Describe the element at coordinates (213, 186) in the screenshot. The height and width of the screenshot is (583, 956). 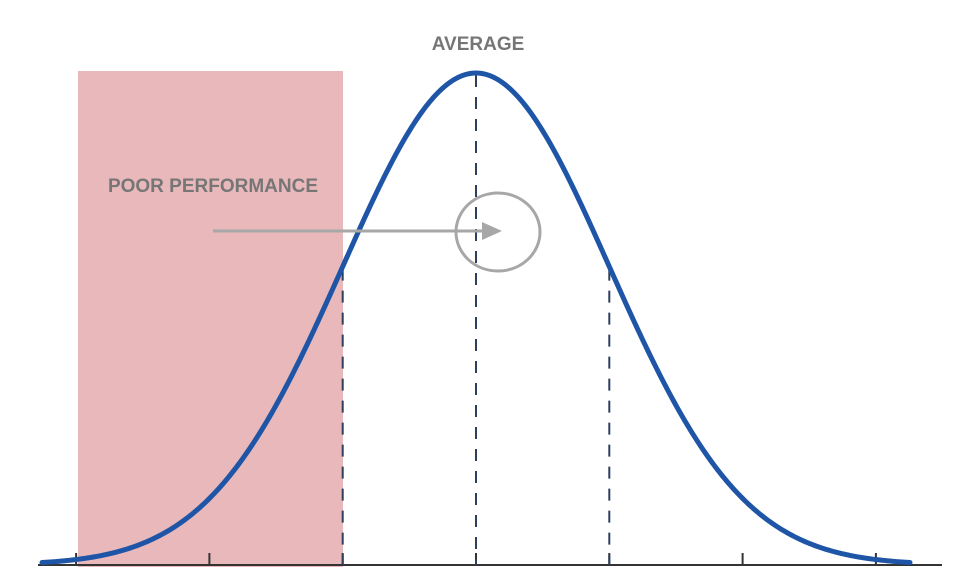
I see `poor-performance-label: POOR PERFORMANCE` at that location.